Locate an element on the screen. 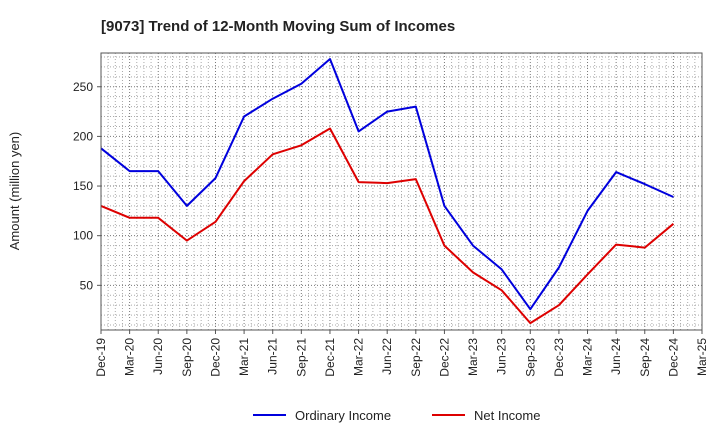  x-tick-label: Dec-19 is located at coordinates (101, 357).